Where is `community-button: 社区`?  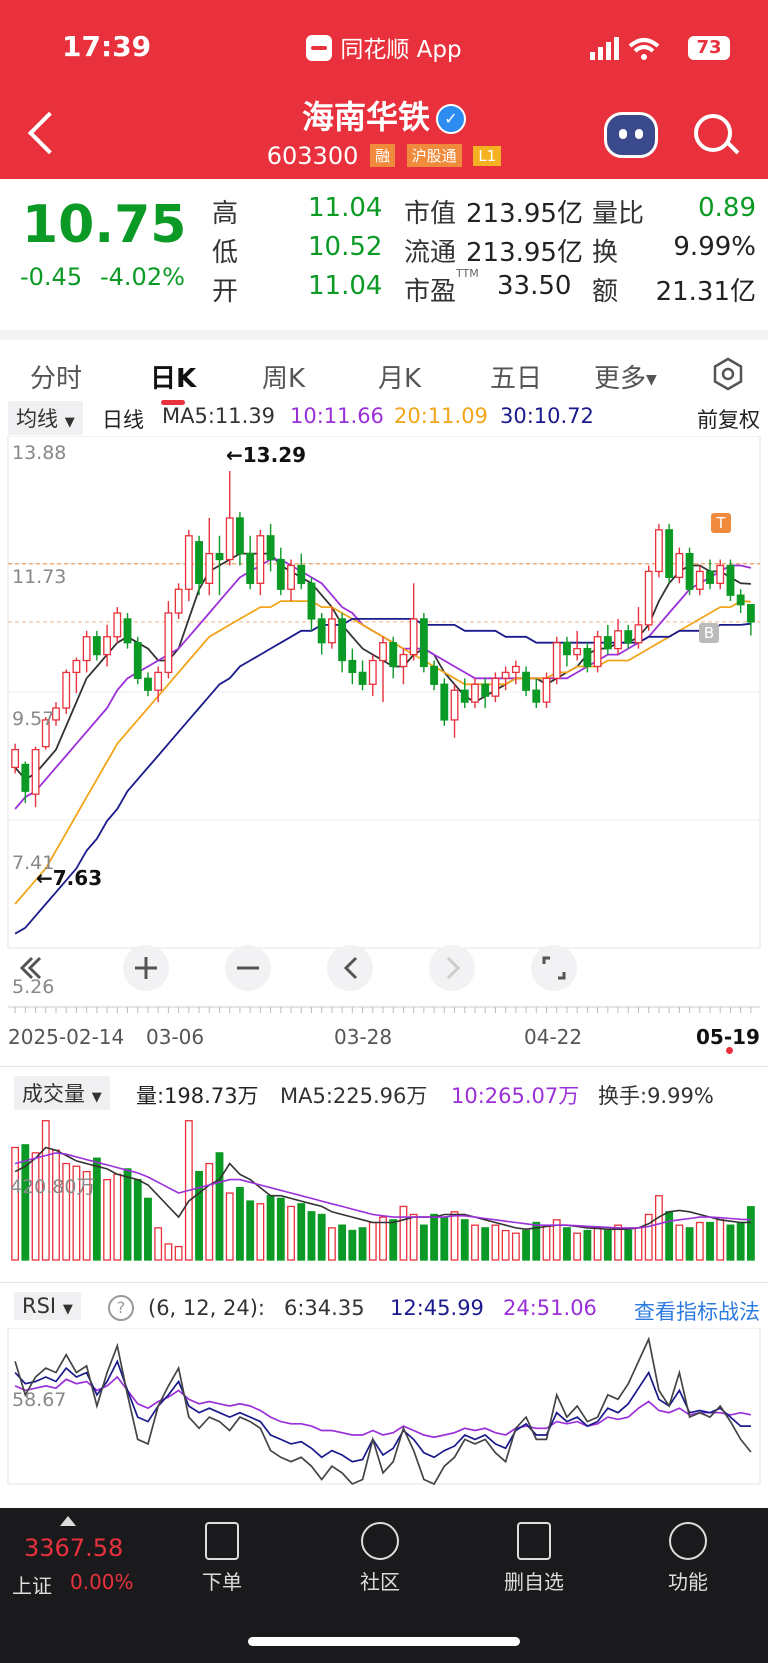 community-button: 社区 is located at coordinates (380, 1551).